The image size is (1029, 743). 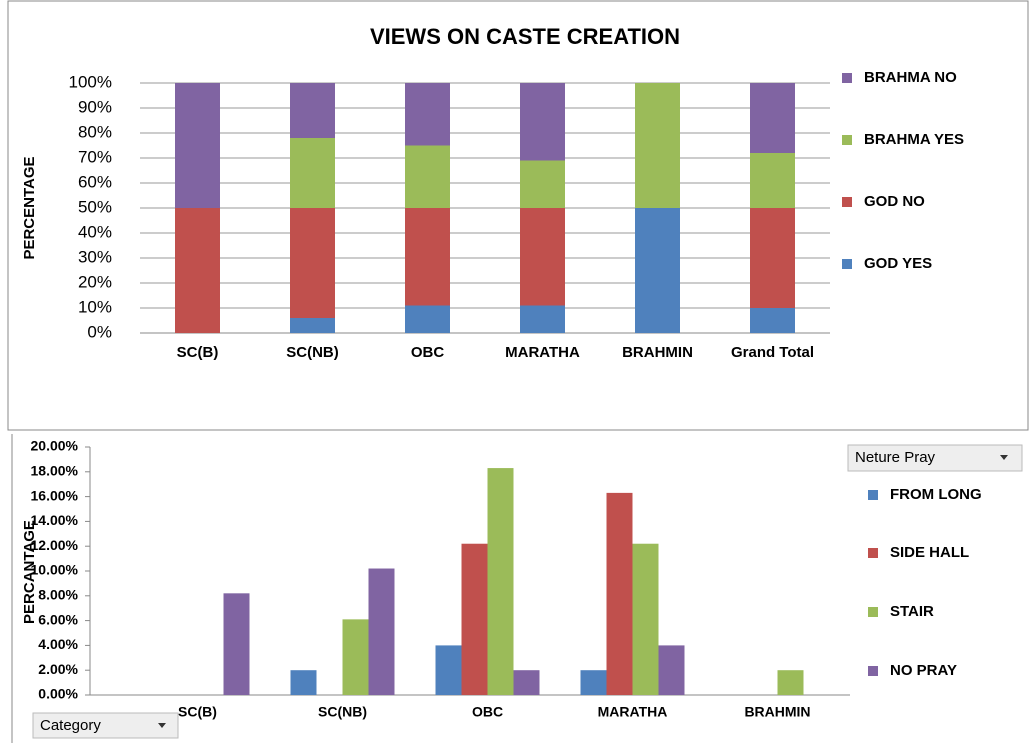 I want to click on y-tick-label: 60%, so click(x=95, y=181).